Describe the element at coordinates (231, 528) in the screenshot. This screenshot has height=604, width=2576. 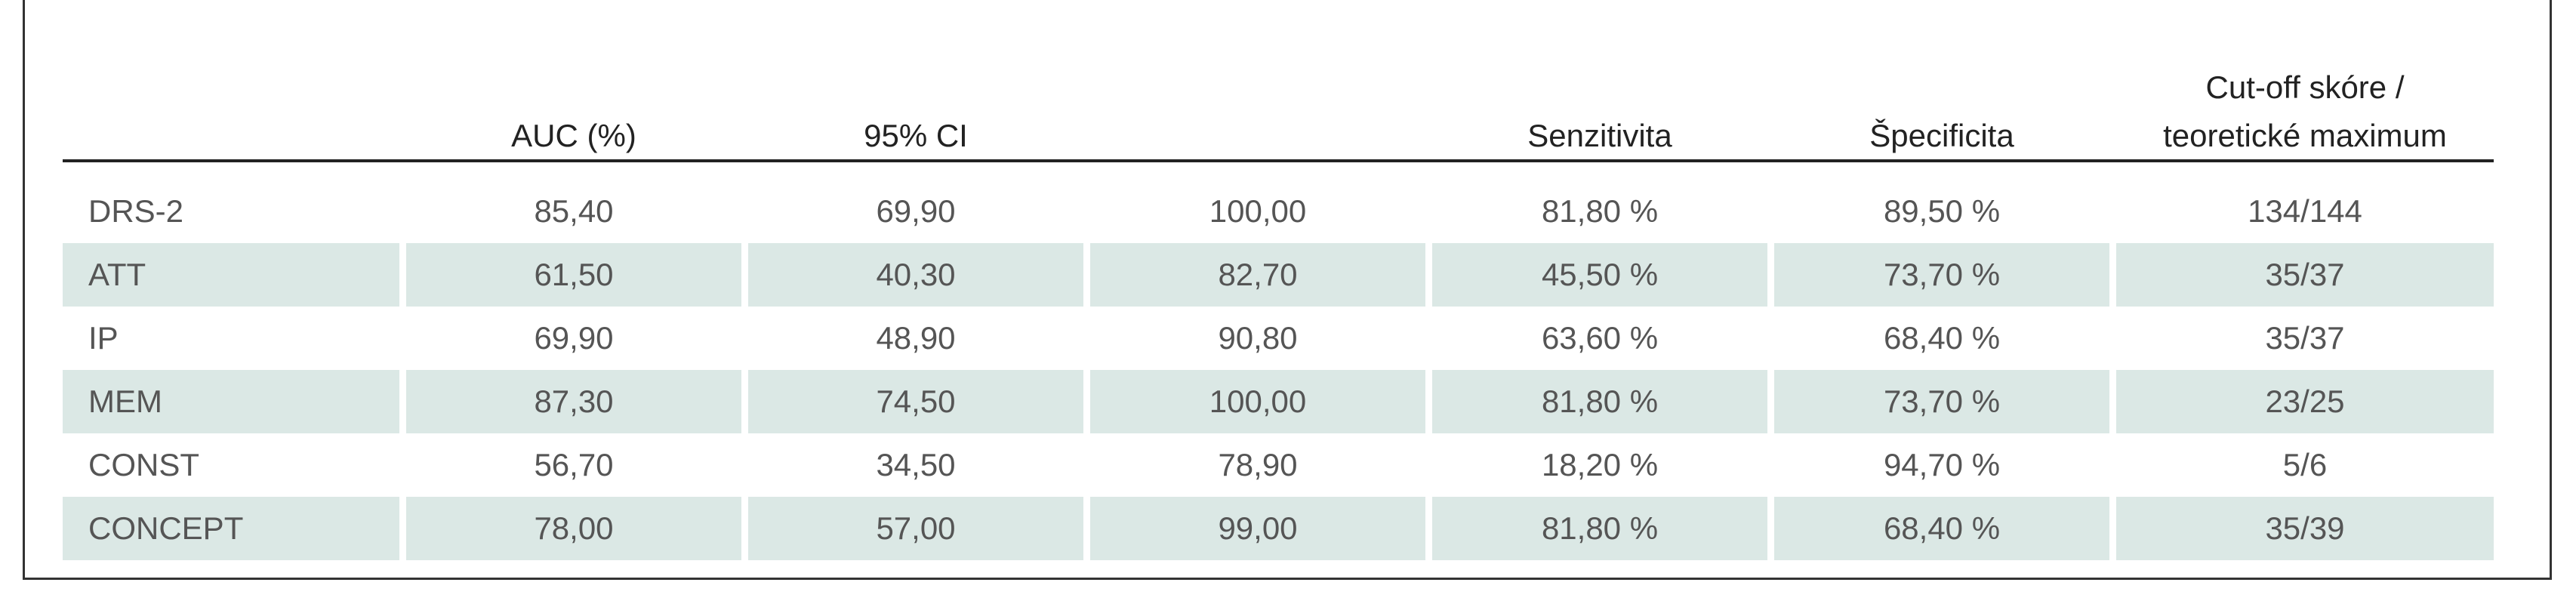
I see `row-label: CONCEPT` at that location.